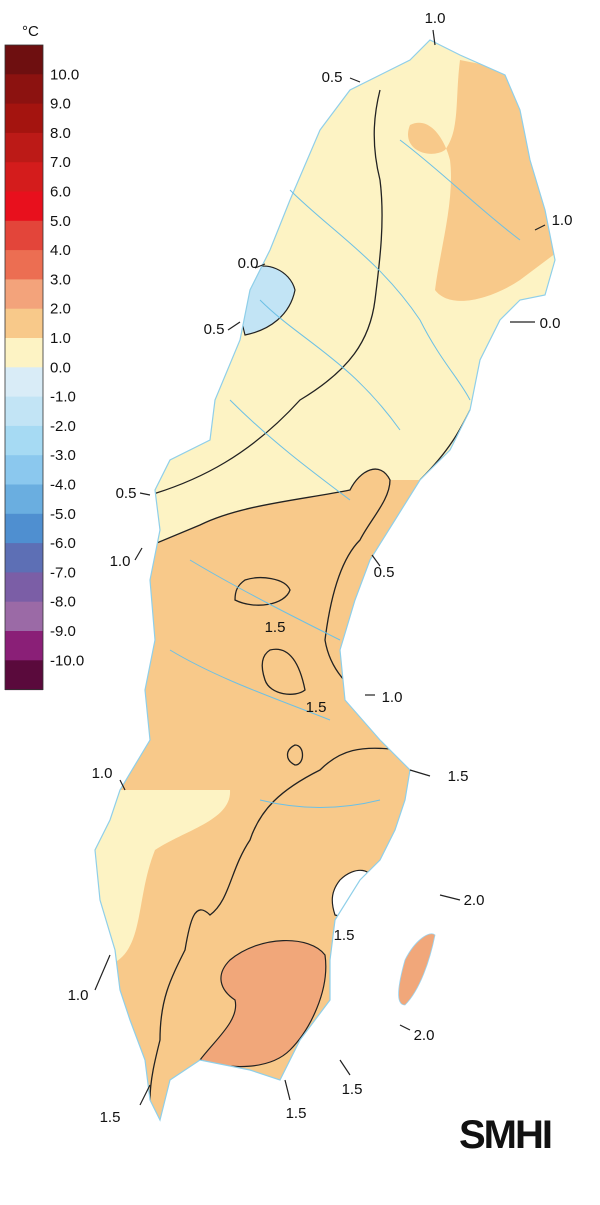  What do you see at coordinates (63, 631) in the screenshot?
I see `legend-label: -9.0` at bounding box center [63, 631].